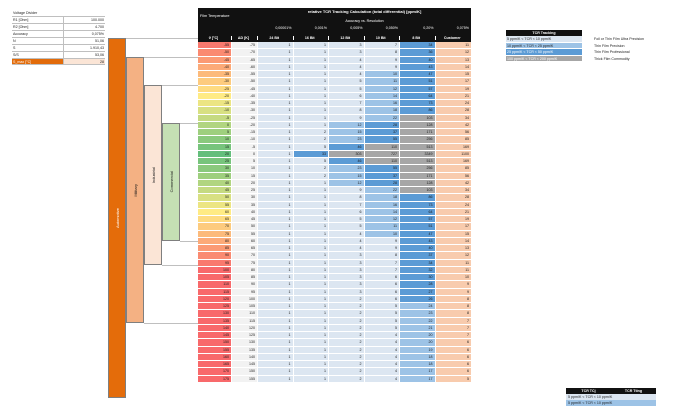 The width and height of the screenshot is (680, 408). I want to click on tcr-cell: 12, so click(347, 124).